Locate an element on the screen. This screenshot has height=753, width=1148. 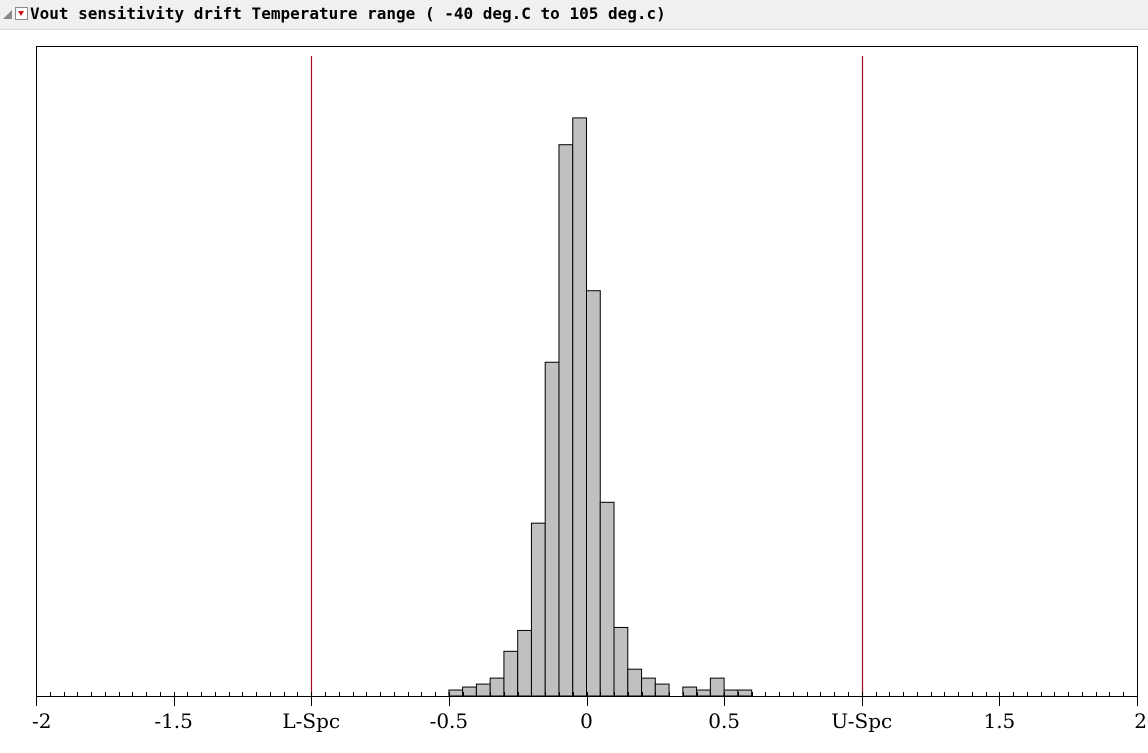
disclosure-triangle-icon is located at coordinates (7, 14).